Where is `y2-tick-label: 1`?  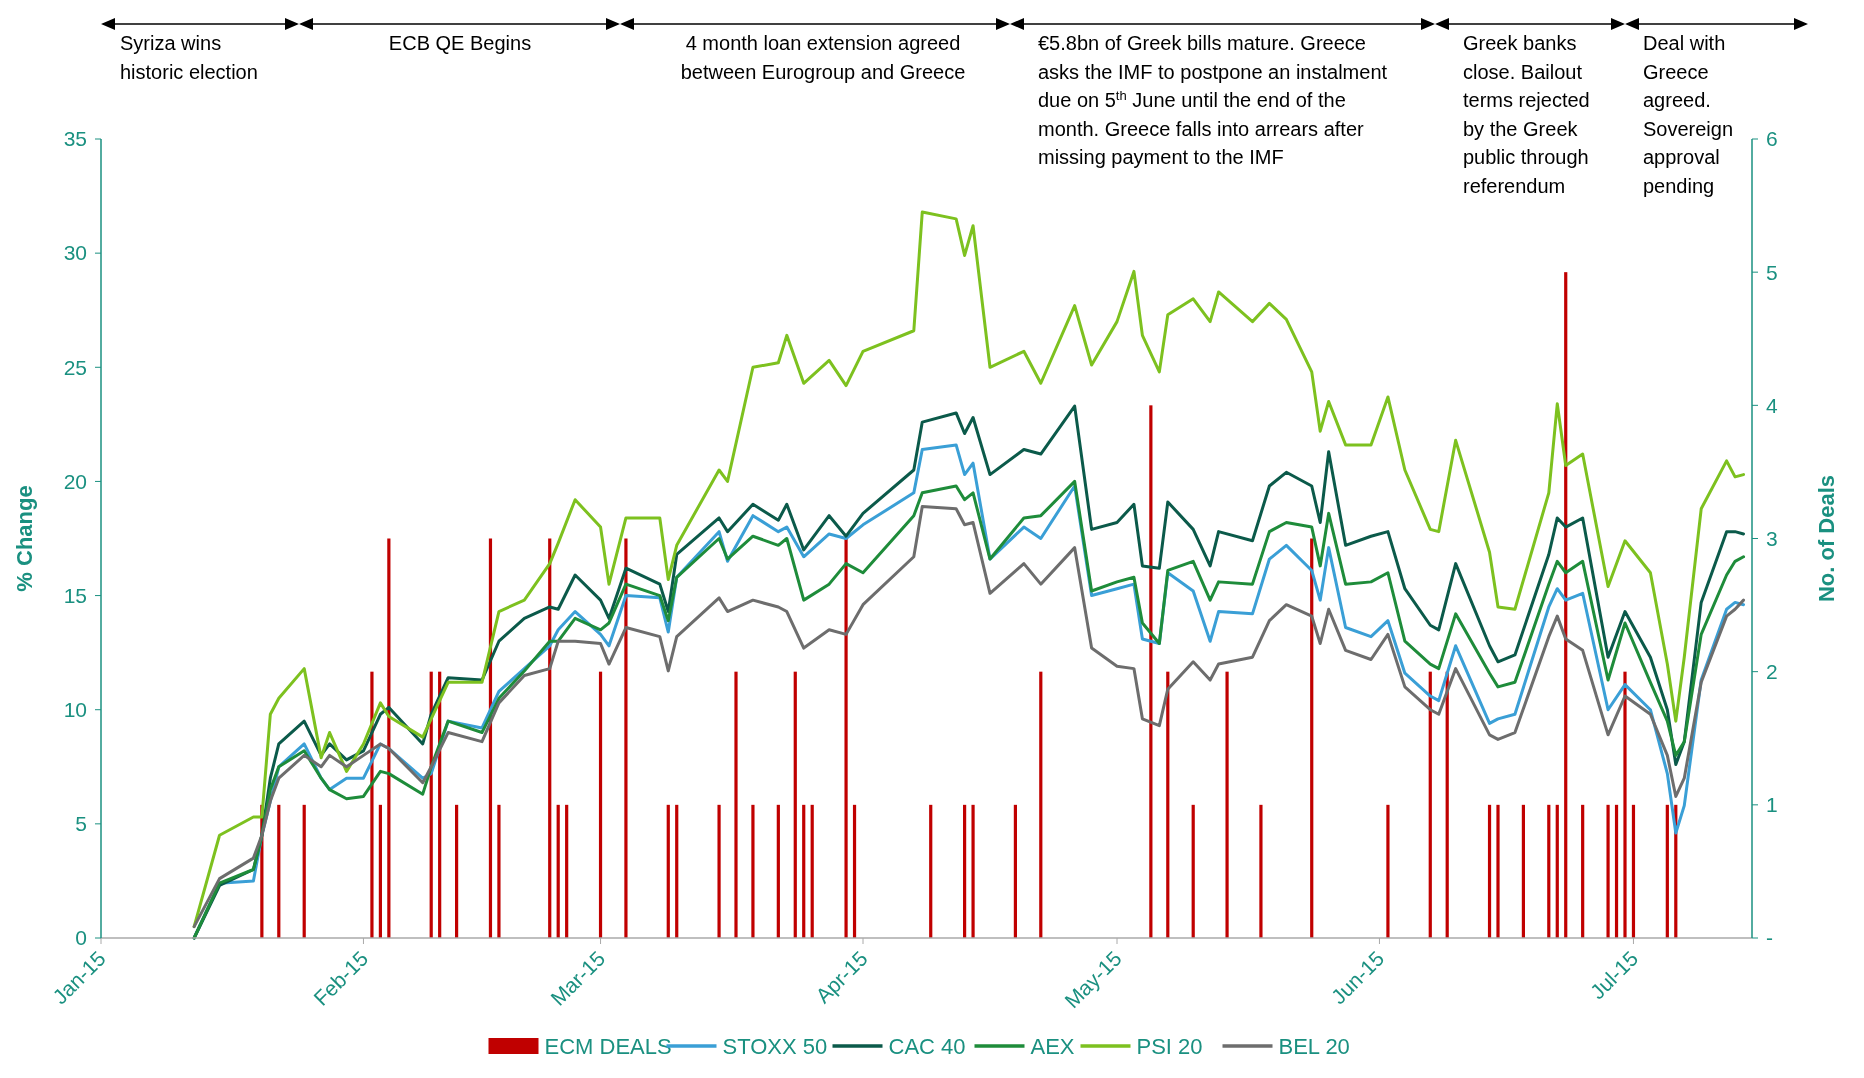
y2-tick-label: 1 is located at coordinates (1772, 805).